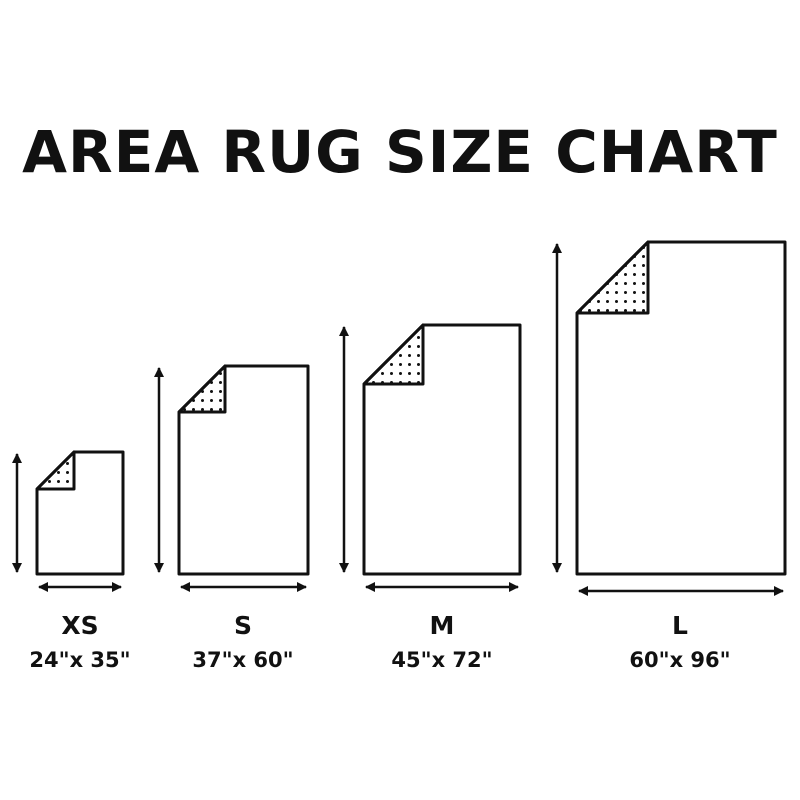 The width and height of the screenshot is (800, 800). What do you see at coordinates (442, 625) in the screenshot?
I see `size-label: M` at bounding box center [442, 625].